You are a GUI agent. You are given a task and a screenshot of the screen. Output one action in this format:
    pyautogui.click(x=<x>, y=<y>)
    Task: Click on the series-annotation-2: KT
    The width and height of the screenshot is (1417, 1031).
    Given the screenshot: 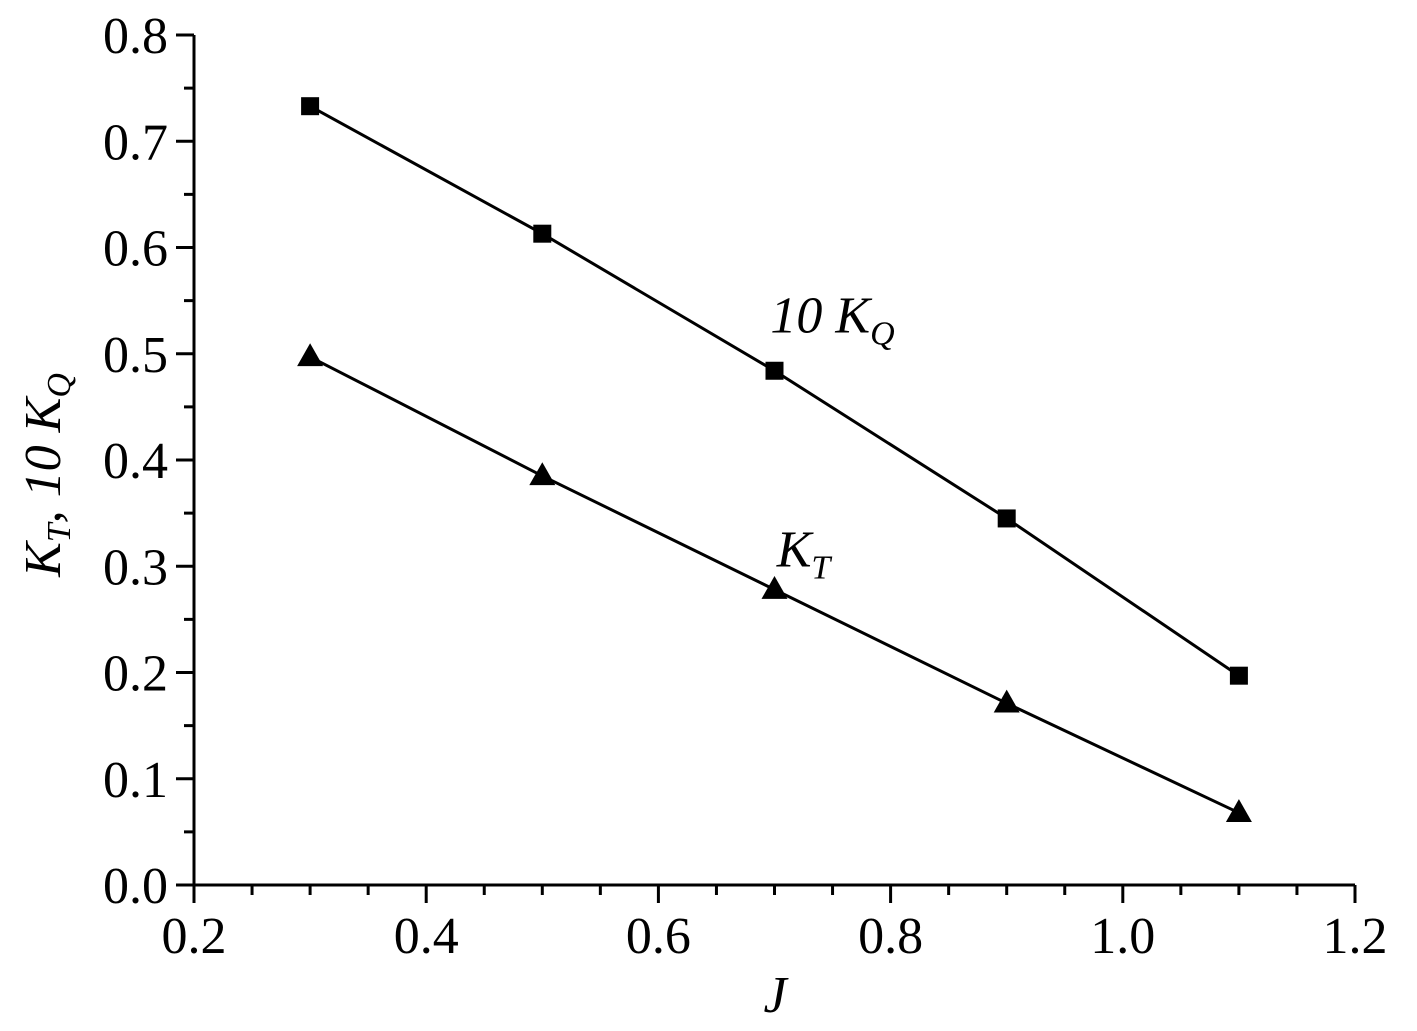 What is the action you would take?
    pyautogui.click(x=804, y=553)
    